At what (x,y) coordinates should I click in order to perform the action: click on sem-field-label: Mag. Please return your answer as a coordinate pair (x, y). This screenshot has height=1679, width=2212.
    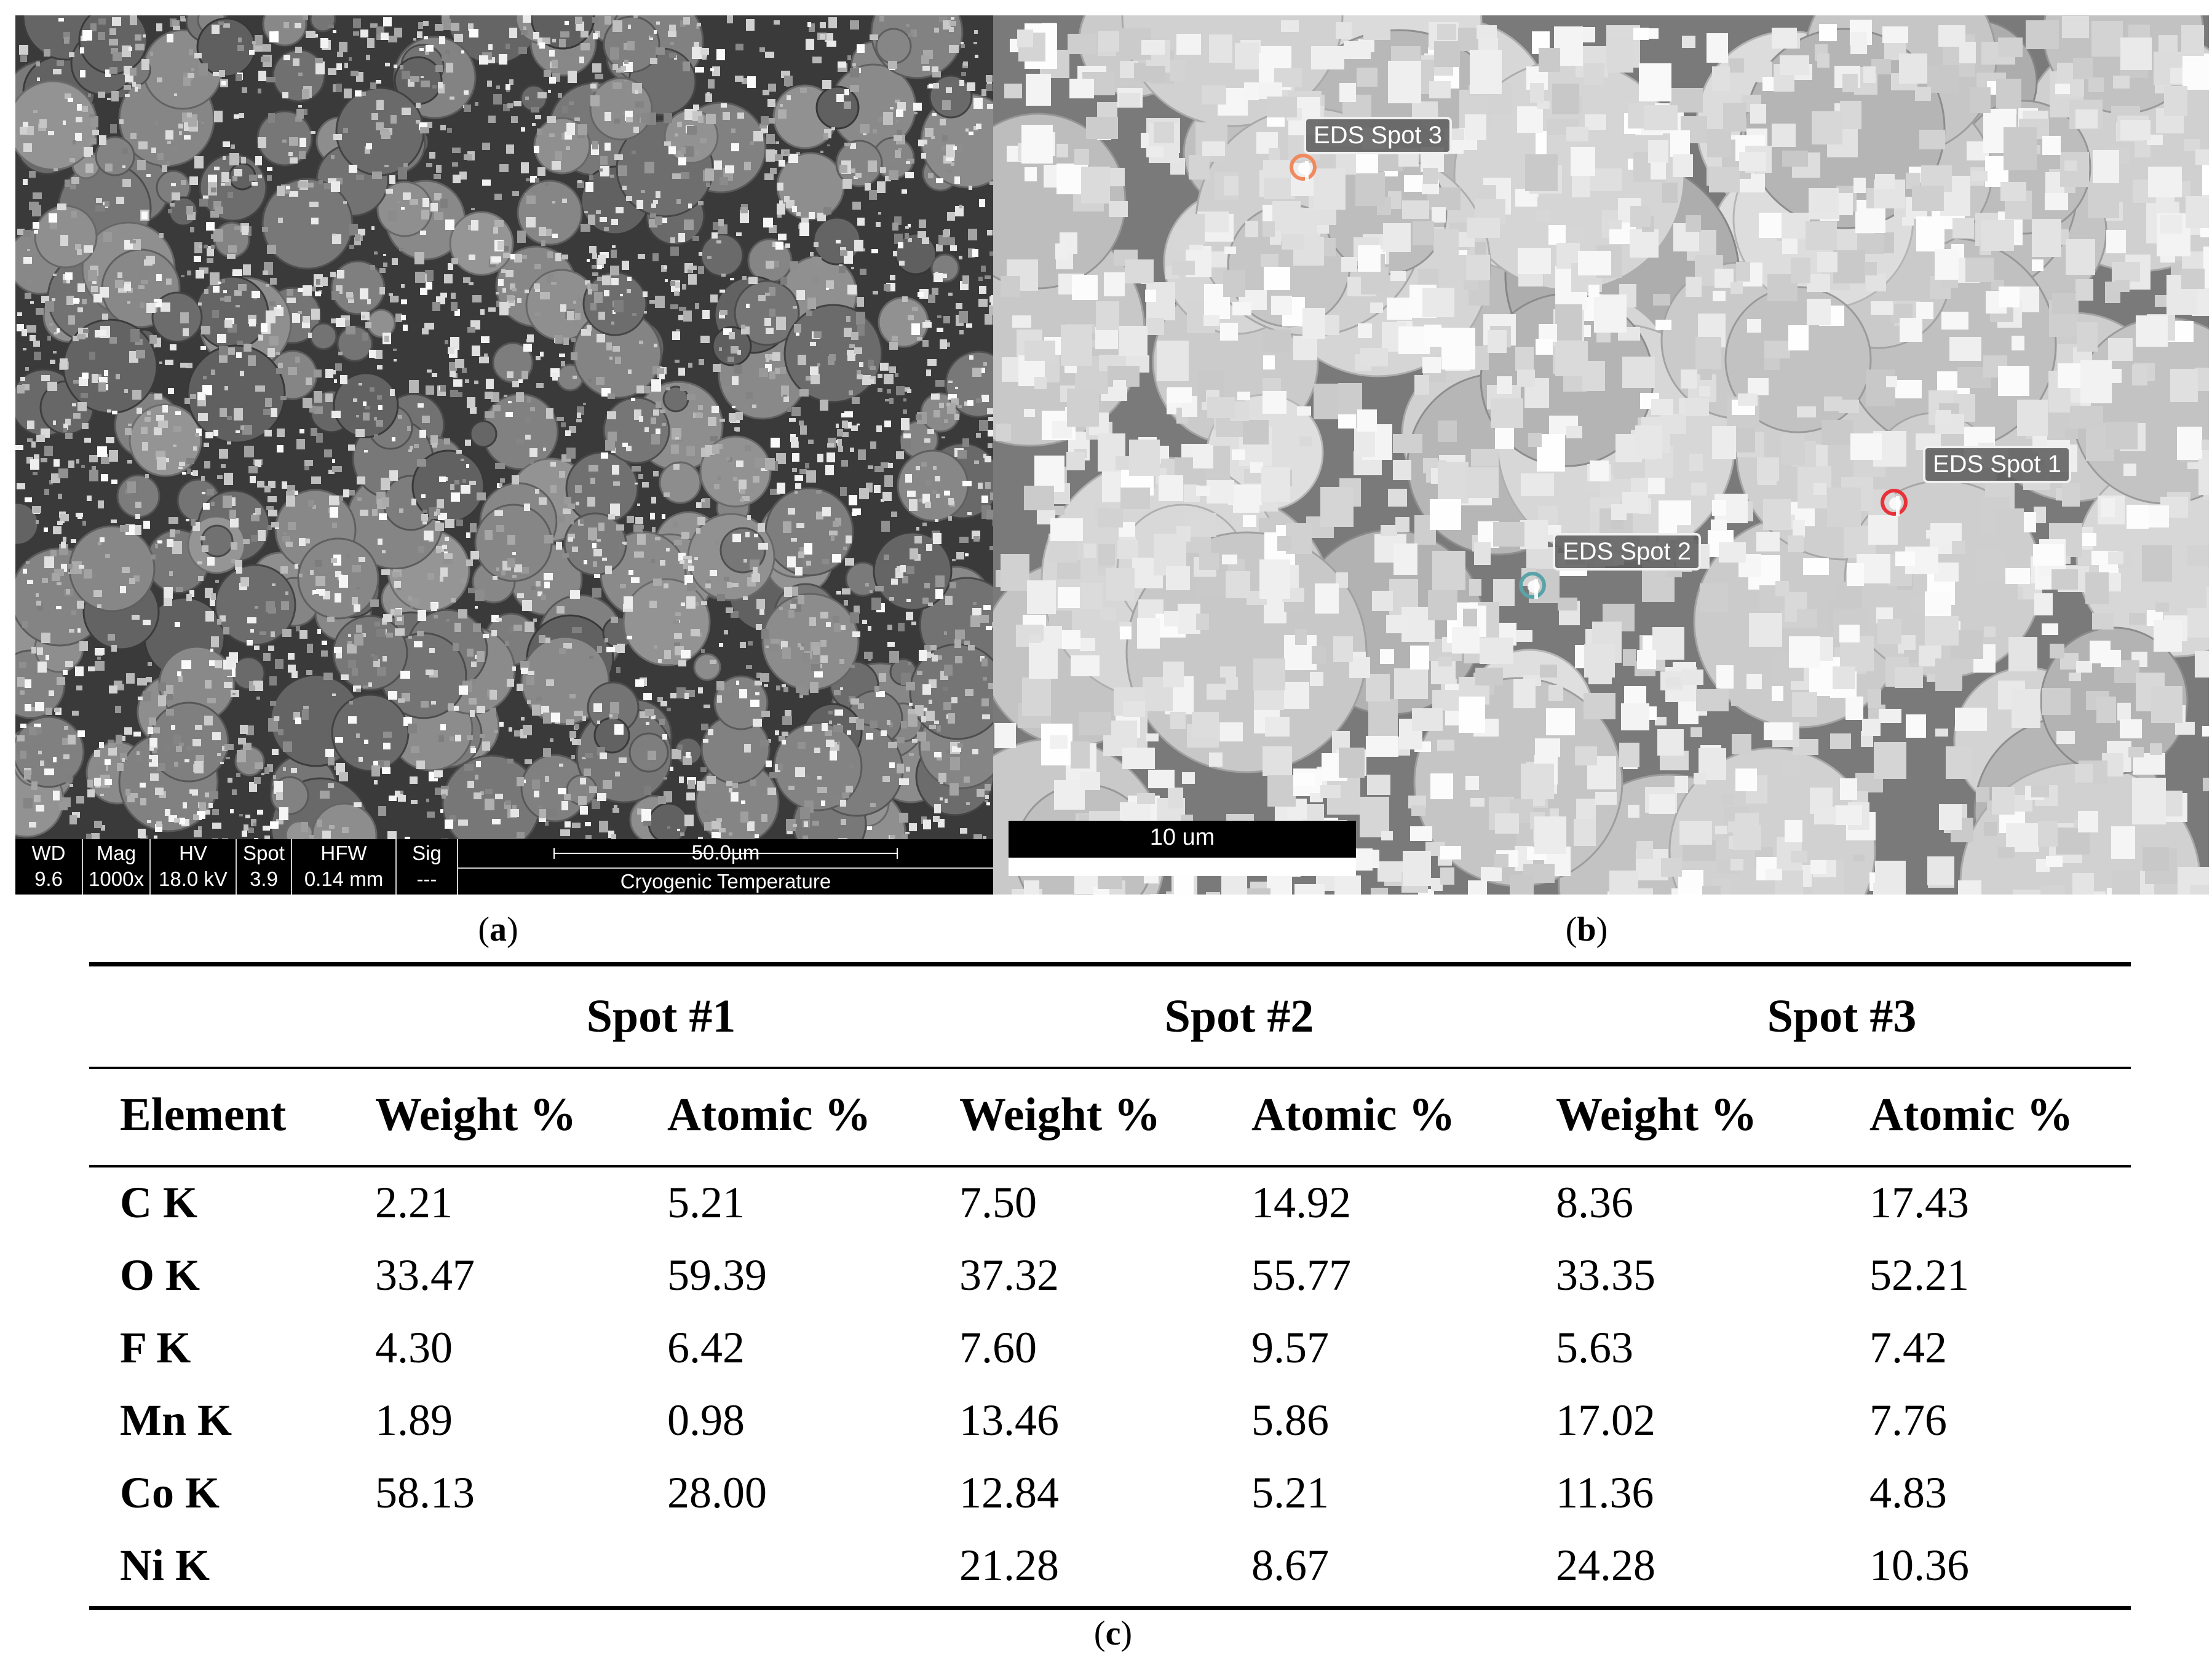
    Looking at the image, I should click on (116, 853).